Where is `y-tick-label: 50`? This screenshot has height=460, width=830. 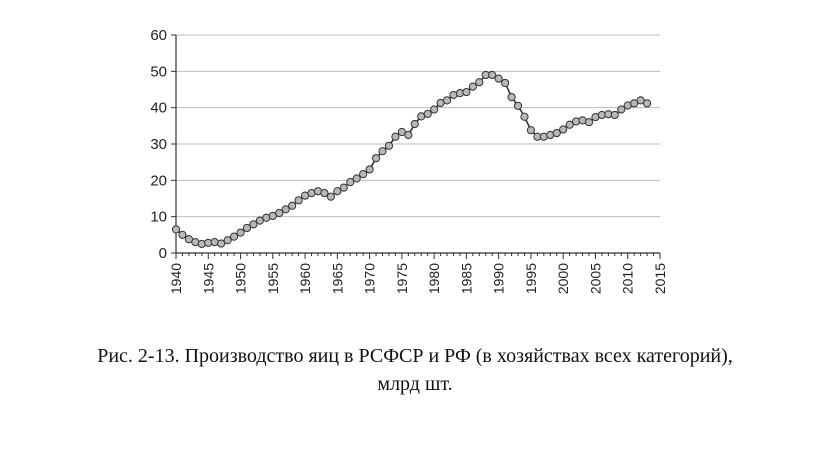
y-tick-label: 50 is located at coordinates (158, 71).